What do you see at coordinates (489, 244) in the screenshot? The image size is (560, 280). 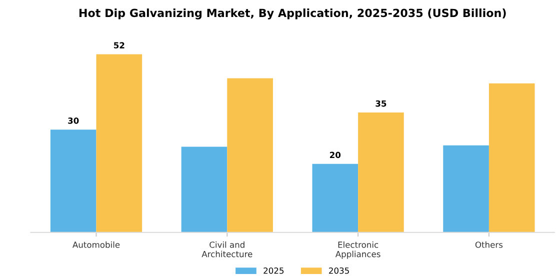 I see `x-tick-label: Others` at bounding box center [489, 244].